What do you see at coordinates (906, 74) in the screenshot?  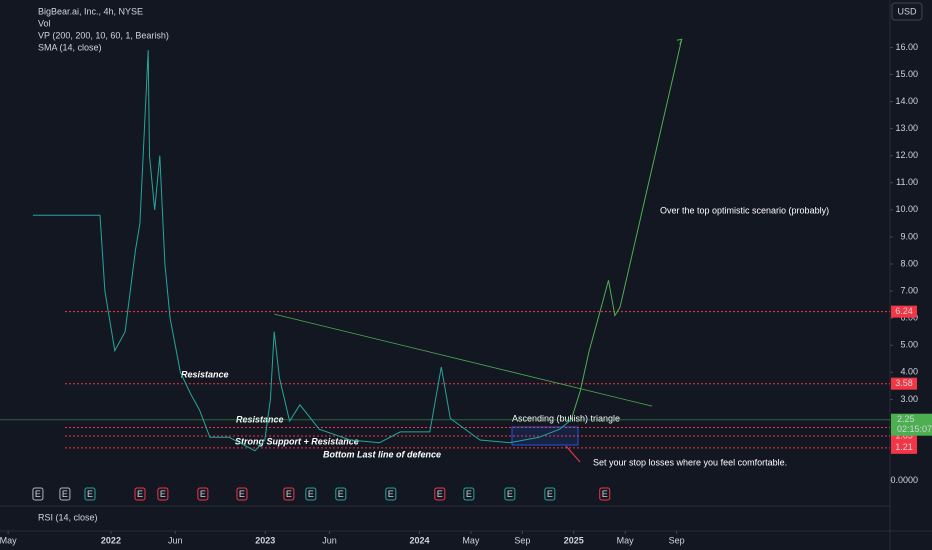 I see `y-tick-label: 15.00` at bounding box center [906, 74].